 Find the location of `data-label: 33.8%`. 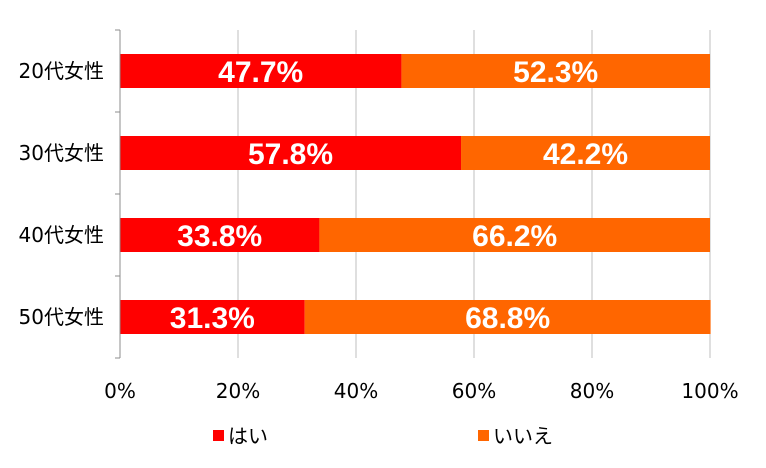

data-label: 33.8% is located at coordinates (219, 236).